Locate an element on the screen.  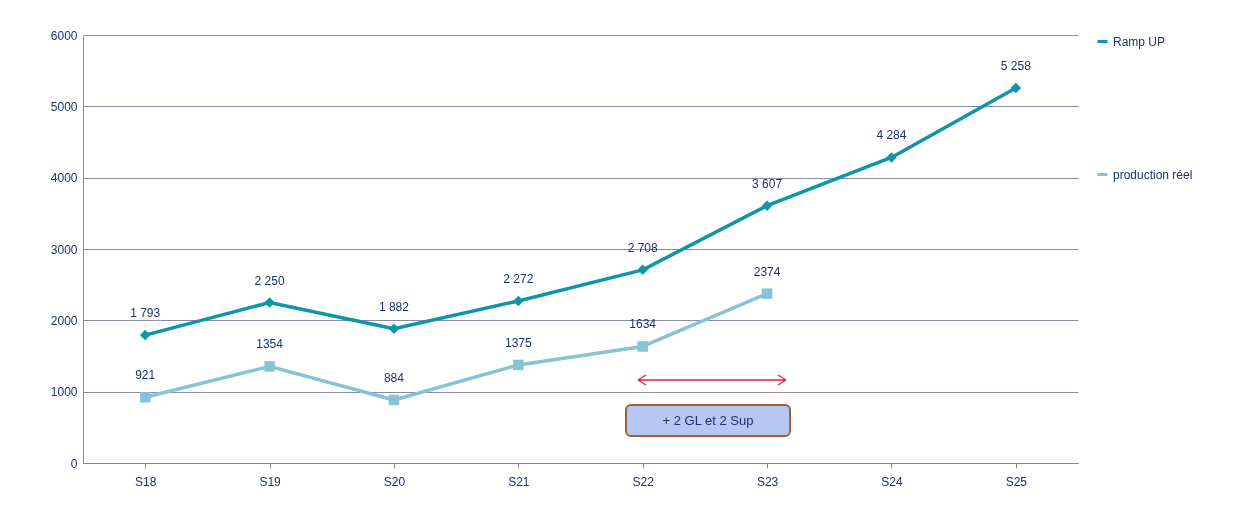
x-tick-label: S25 is located at coordinates (1016, 481).